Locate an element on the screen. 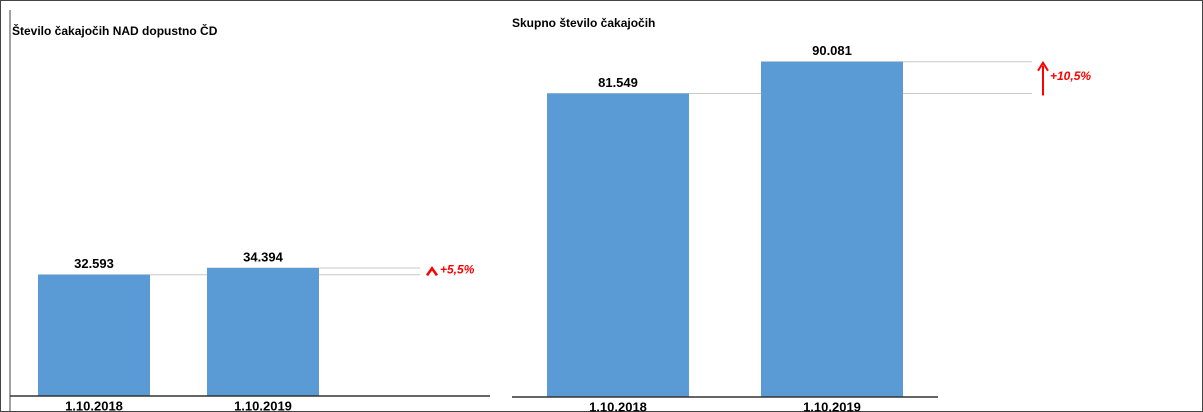 The height and width of the screenshot is (412, 1203). value-label: 81.549 is located at coordinates (618, 82).